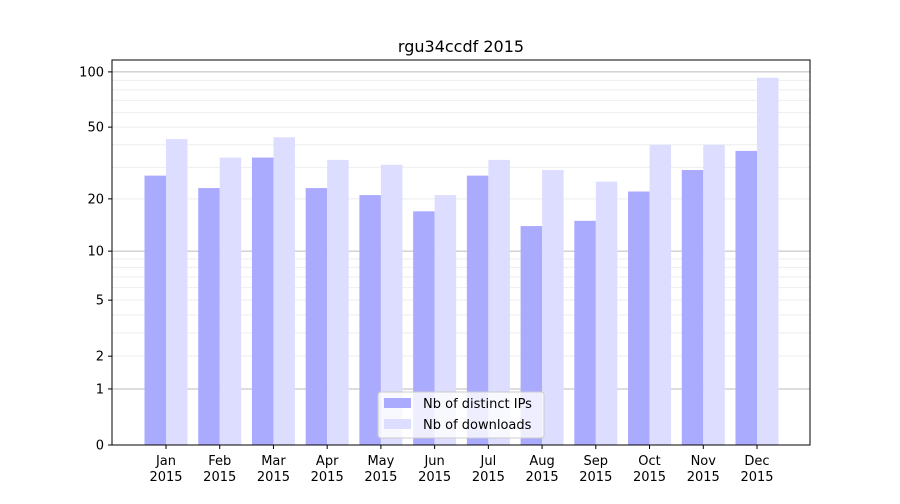 The image size is (900, 504). Describe the element at coordinates (397, 424) in the screenshot. I see `legend-swatch-downloads` at that location.